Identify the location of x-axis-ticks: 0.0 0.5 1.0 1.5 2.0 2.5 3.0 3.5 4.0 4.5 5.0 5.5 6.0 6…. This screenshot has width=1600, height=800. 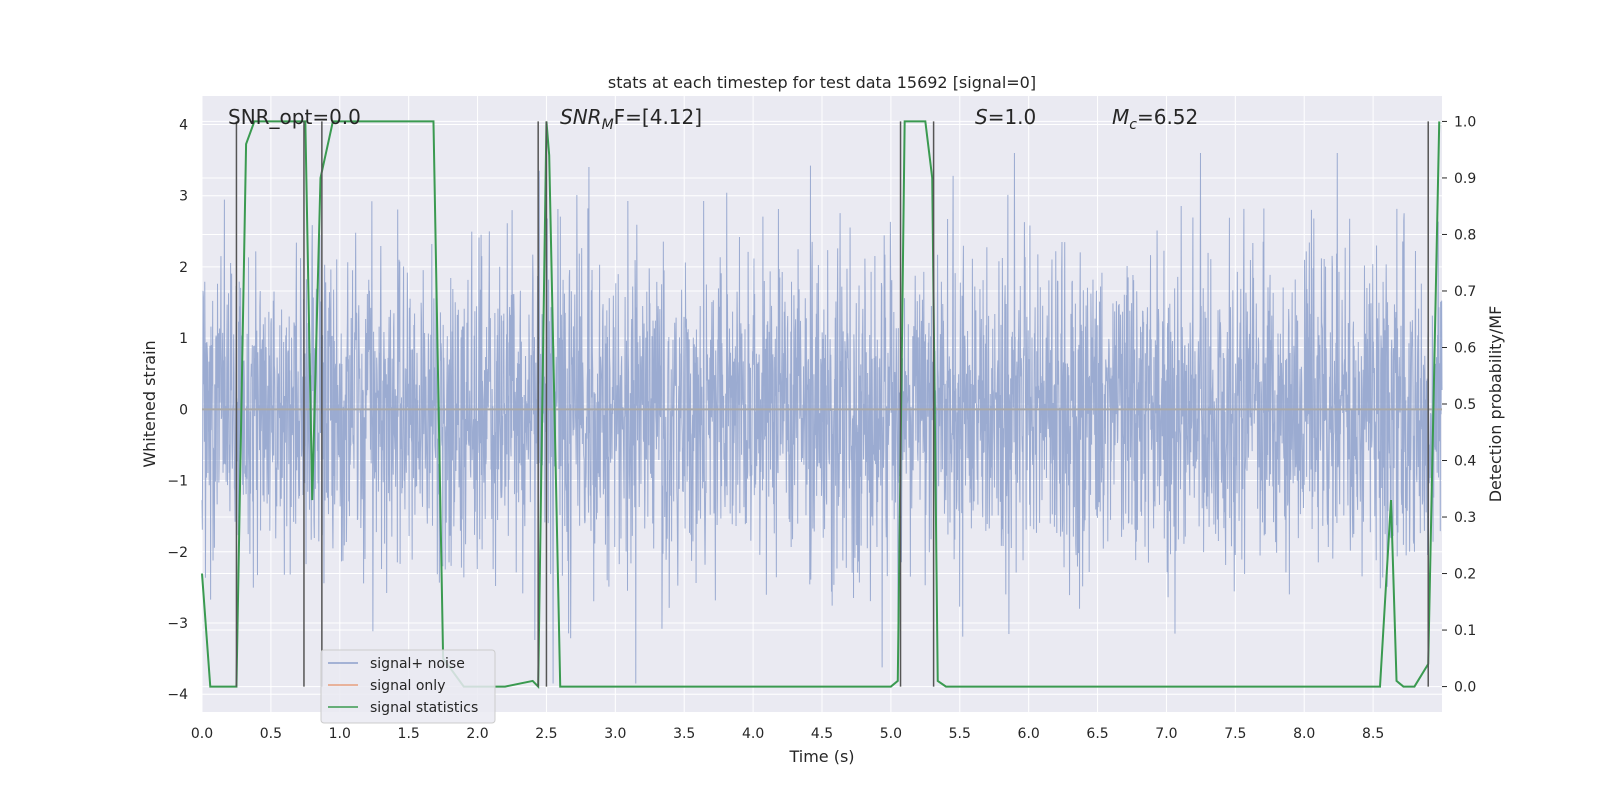
(787, 734).